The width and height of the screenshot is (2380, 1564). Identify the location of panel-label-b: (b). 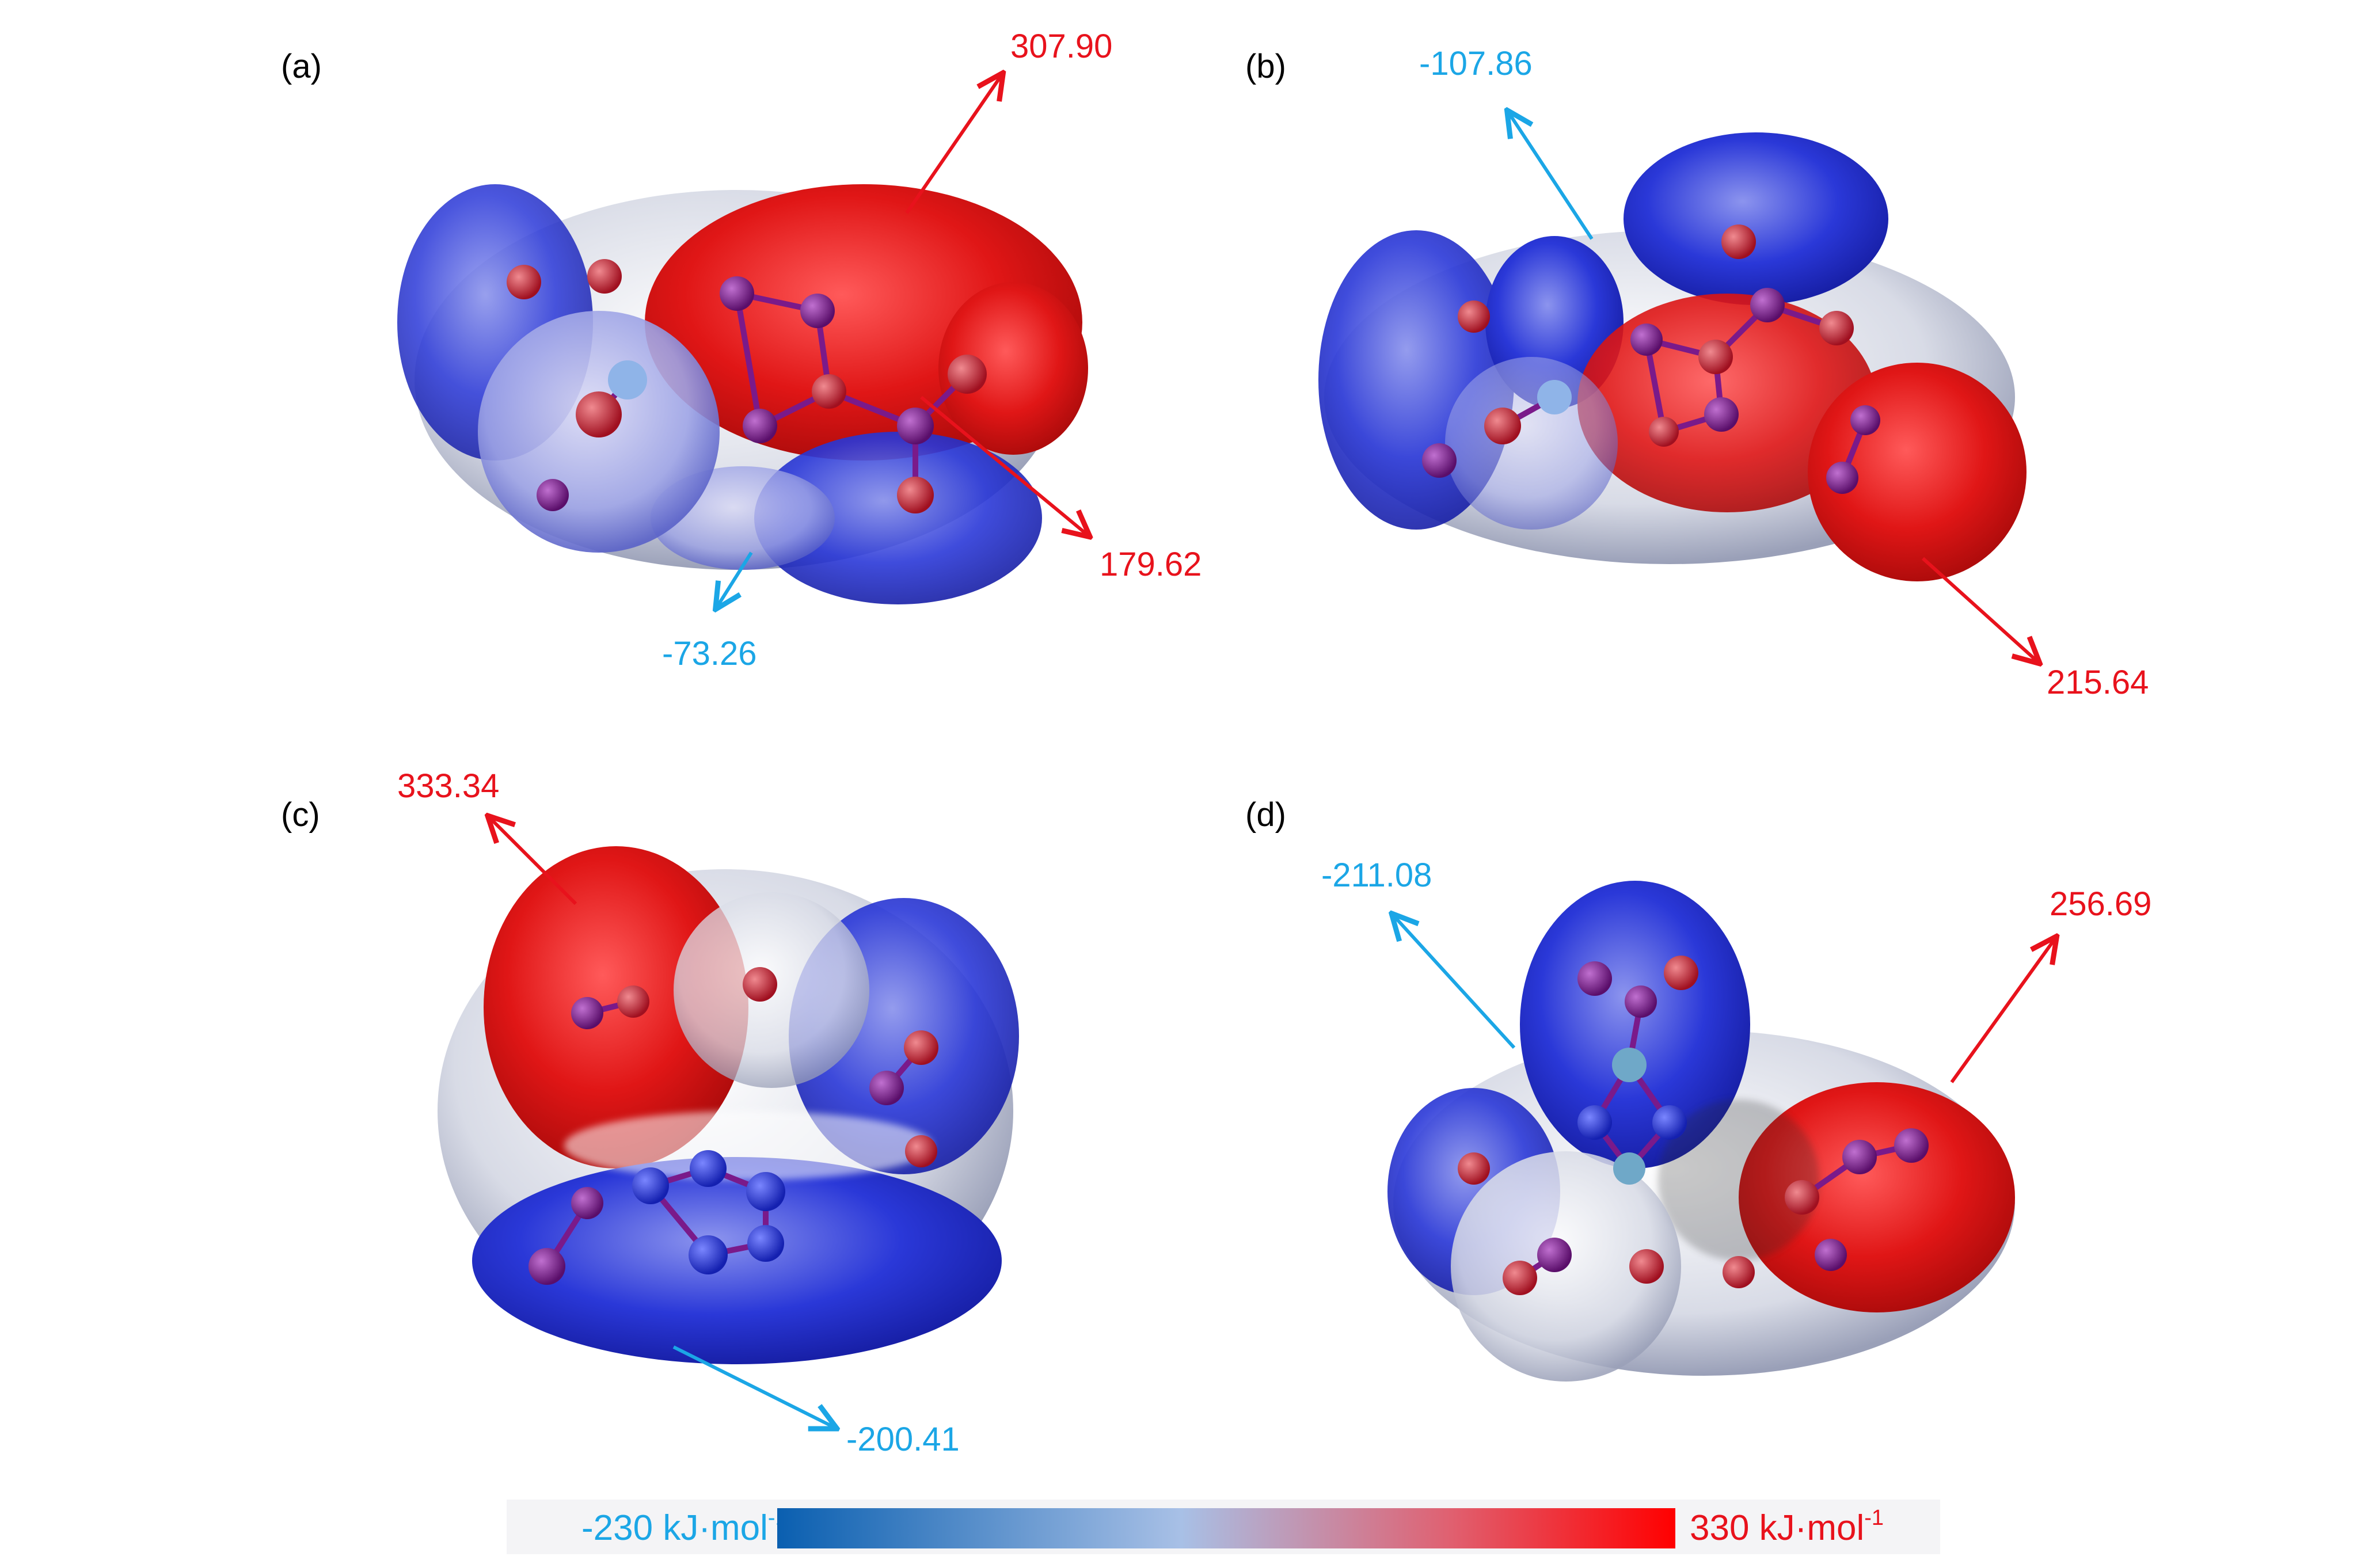
(1265, 66).